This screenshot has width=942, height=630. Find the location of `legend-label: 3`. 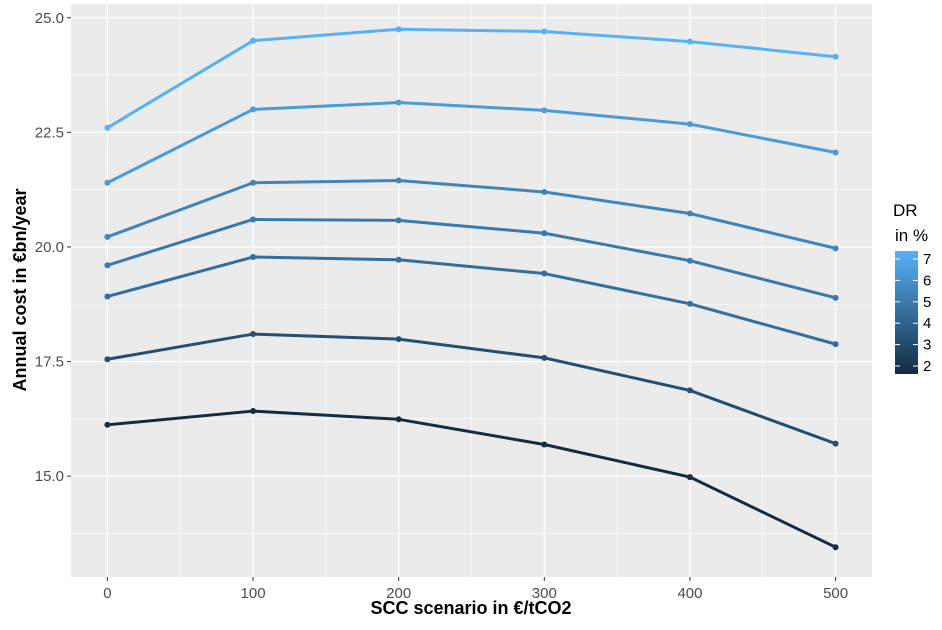

legend-label: 3 is located at coordinates (927, 345).